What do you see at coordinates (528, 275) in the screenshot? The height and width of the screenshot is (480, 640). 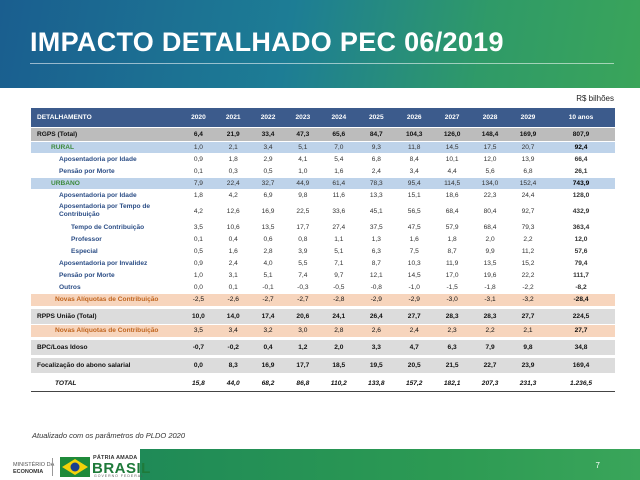 I see `value-cell: 22,2` at bounding box center [528, 275].